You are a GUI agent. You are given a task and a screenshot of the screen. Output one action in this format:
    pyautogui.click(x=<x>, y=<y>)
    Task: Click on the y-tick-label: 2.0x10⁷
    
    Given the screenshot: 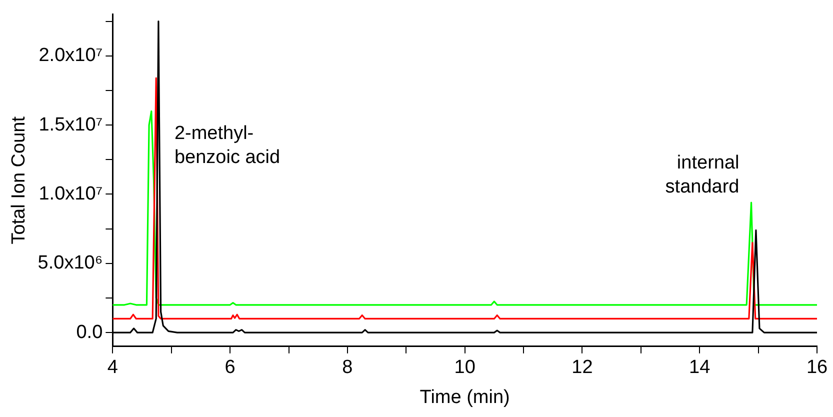 What is the action you would take?
    pyautogui.click(x=70, y=55)
    